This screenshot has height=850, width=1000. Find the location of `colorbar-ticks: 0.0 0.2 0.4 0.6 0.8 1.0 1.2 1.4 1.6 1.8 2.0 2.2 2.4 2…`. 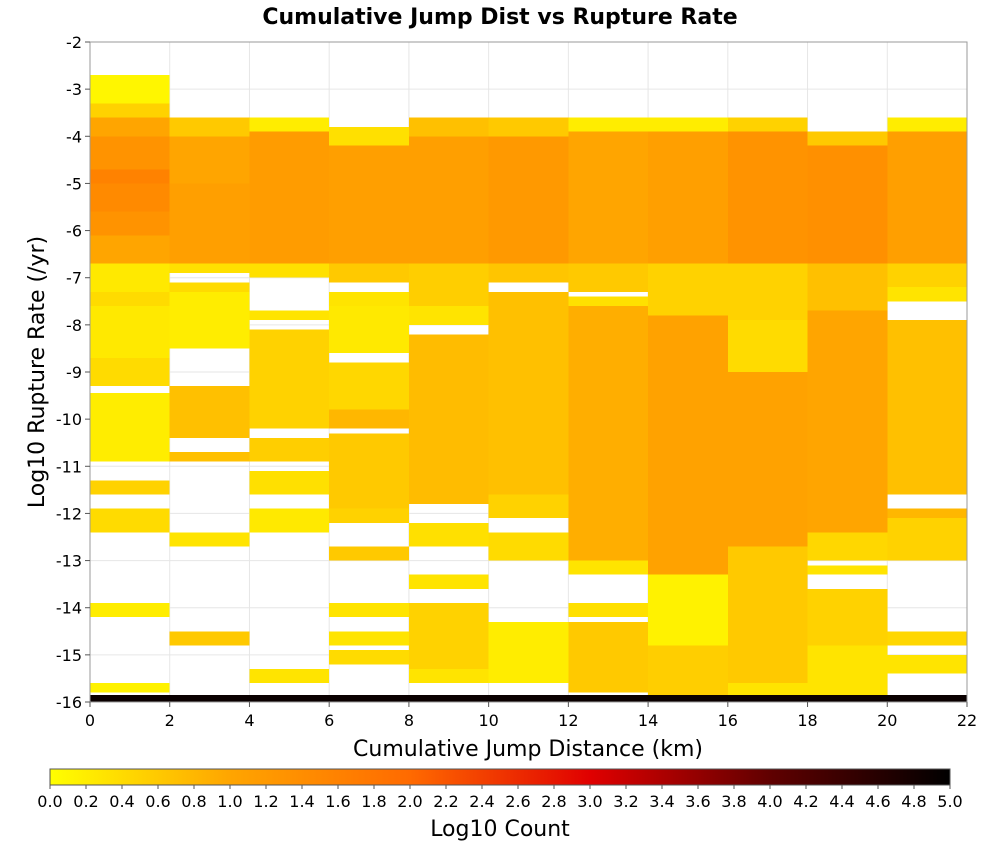

colorbar-ticks: 0.0 0.2 0.4 0.6 0.8 1.0 1.2 1.4 1.6 1.8 2.0 2.2 2.4 2… is located at coordinates (500, 798).